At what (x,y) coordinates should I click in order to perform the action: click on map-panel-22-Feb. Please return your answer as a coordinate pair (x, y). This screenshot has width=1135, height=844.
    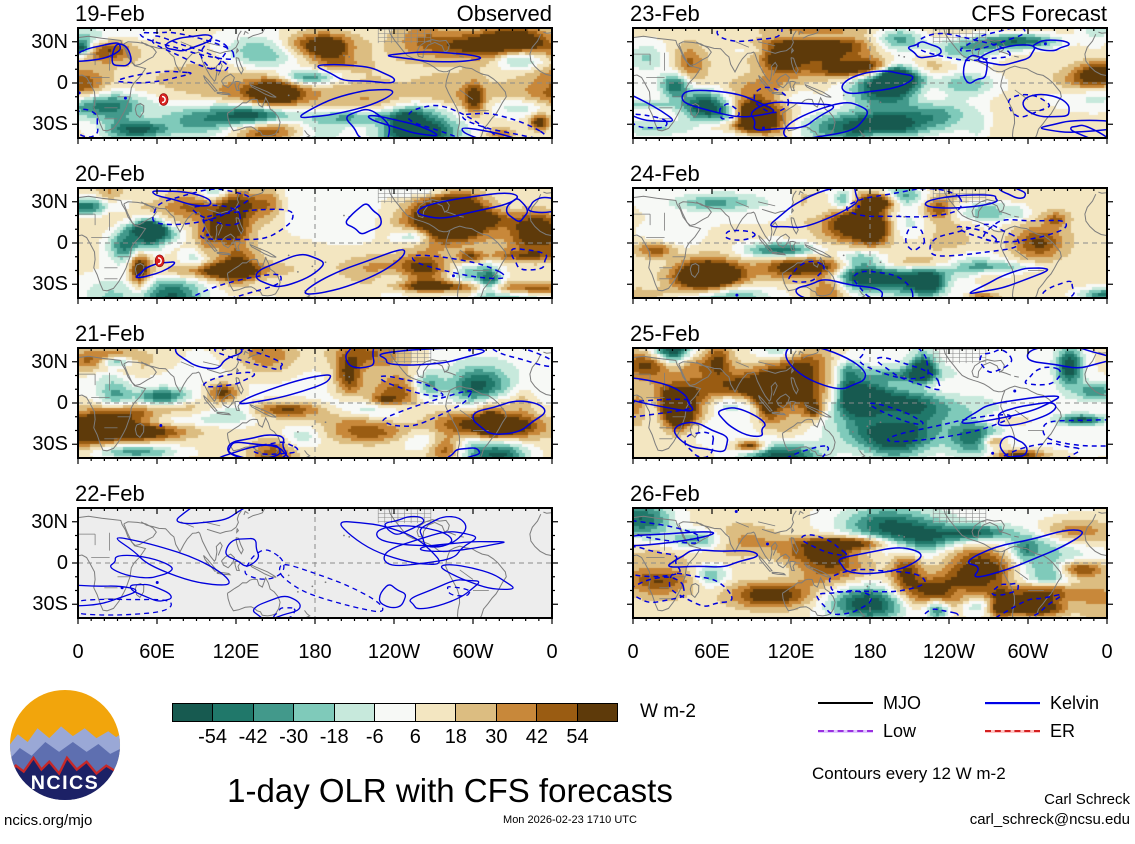
    Looking at the image, I should click on (315, 565).